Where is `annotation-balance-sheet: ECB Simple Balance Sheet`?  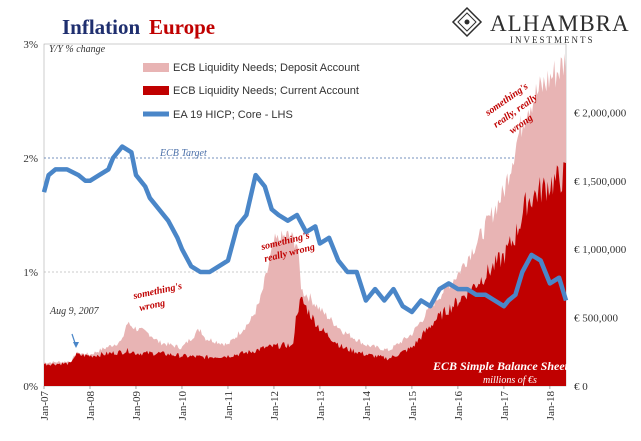 annotation-balance-sheet: ECB Simple Balance Sheet is located at coordinates (500, 366).